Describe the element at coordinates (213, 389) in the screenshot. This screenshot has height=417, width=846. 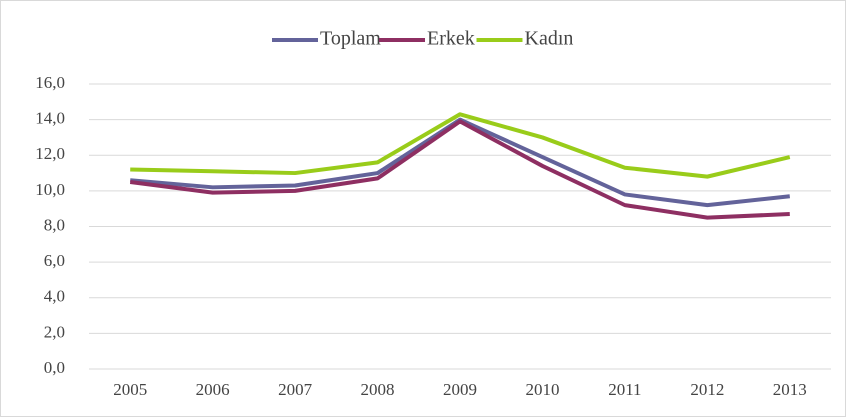
I see `x-tick-label: 2006` at that location.